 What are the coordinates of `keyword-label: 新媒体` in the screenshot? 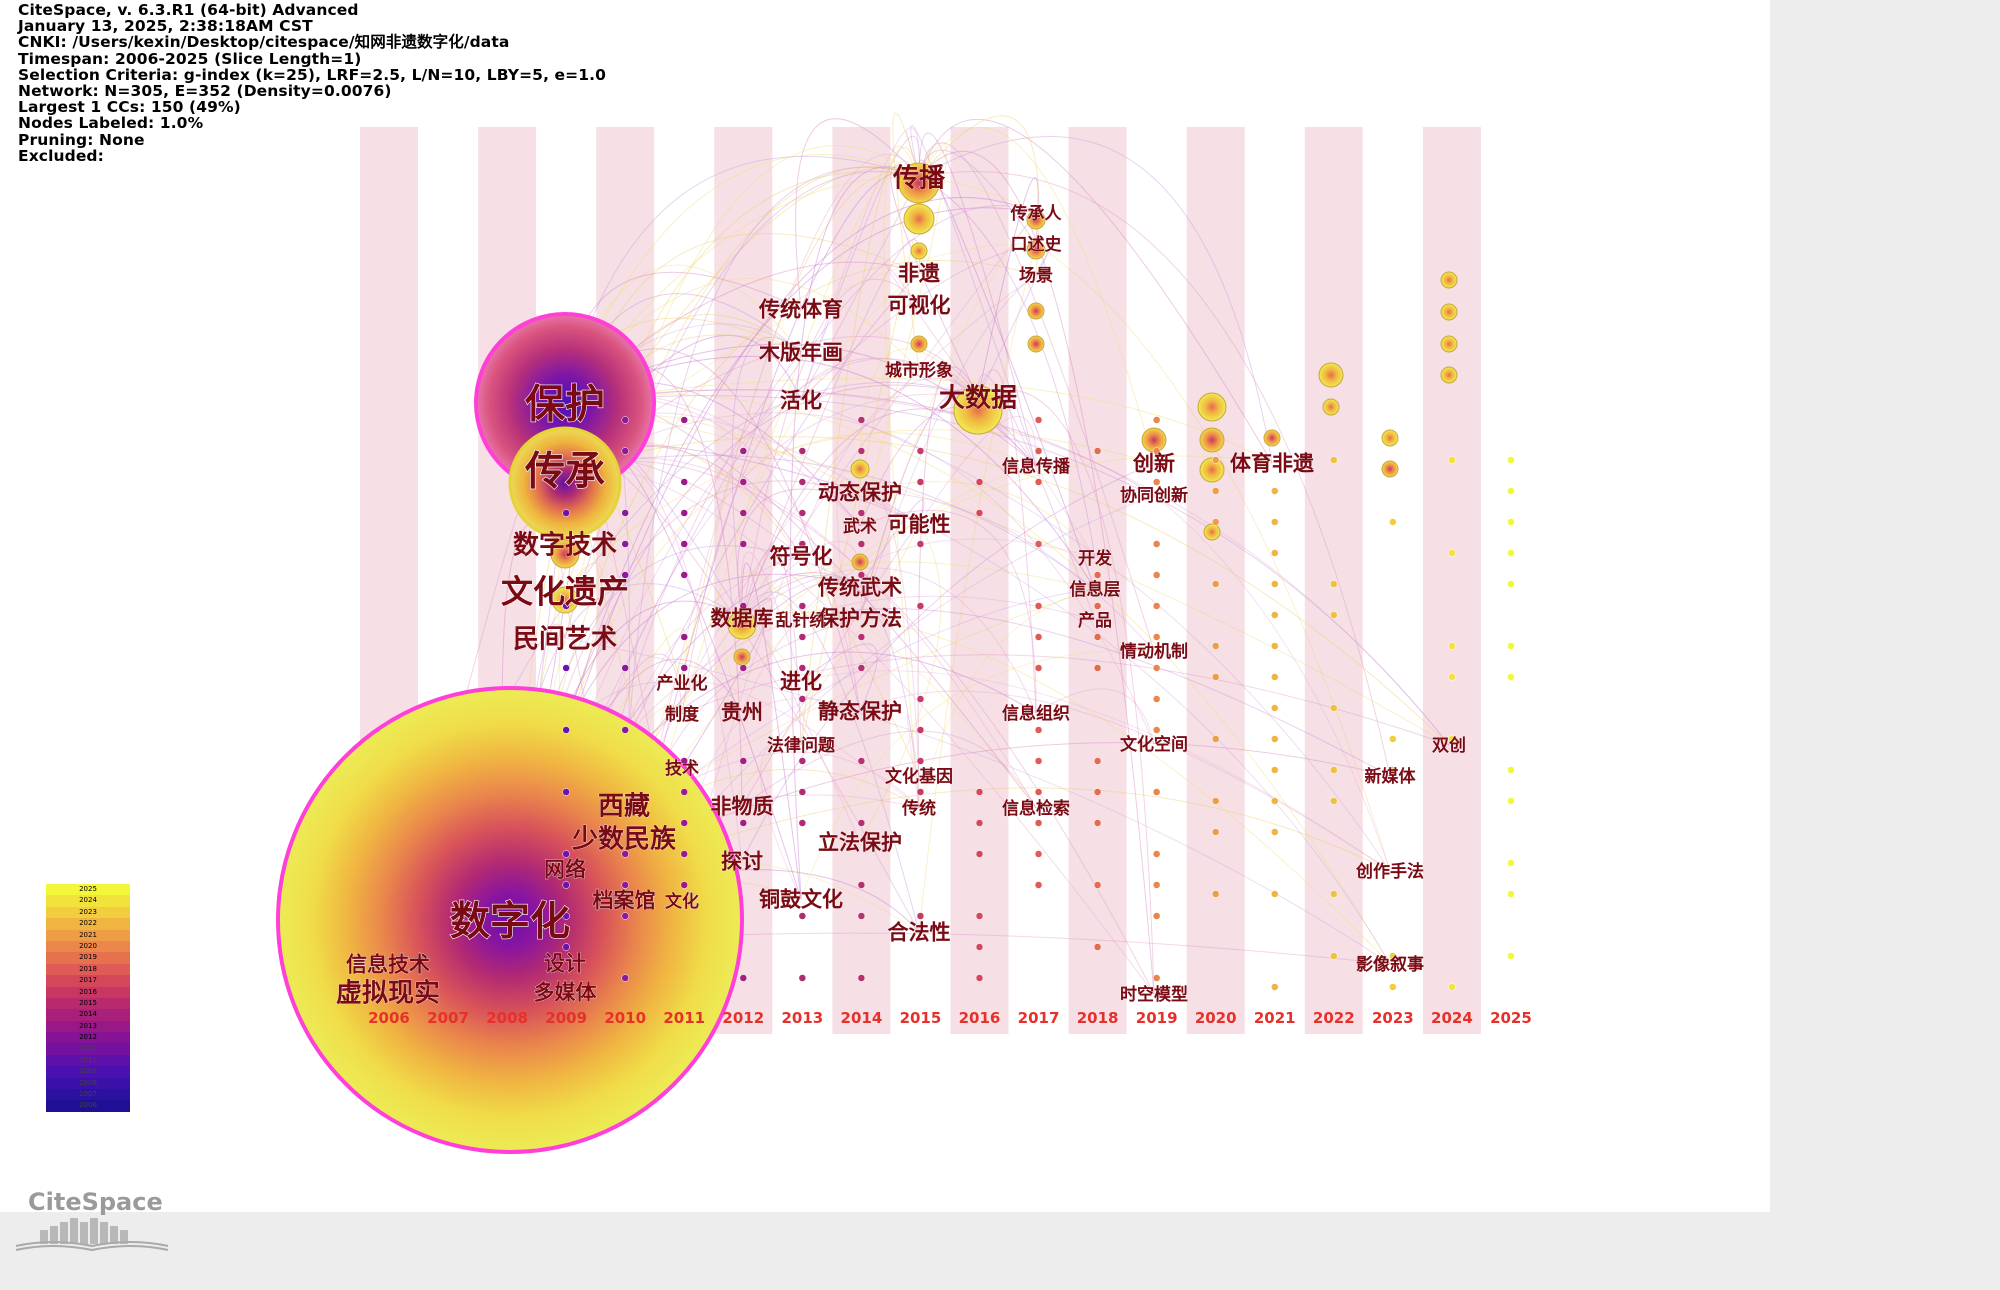 It's located at (1390, 777).